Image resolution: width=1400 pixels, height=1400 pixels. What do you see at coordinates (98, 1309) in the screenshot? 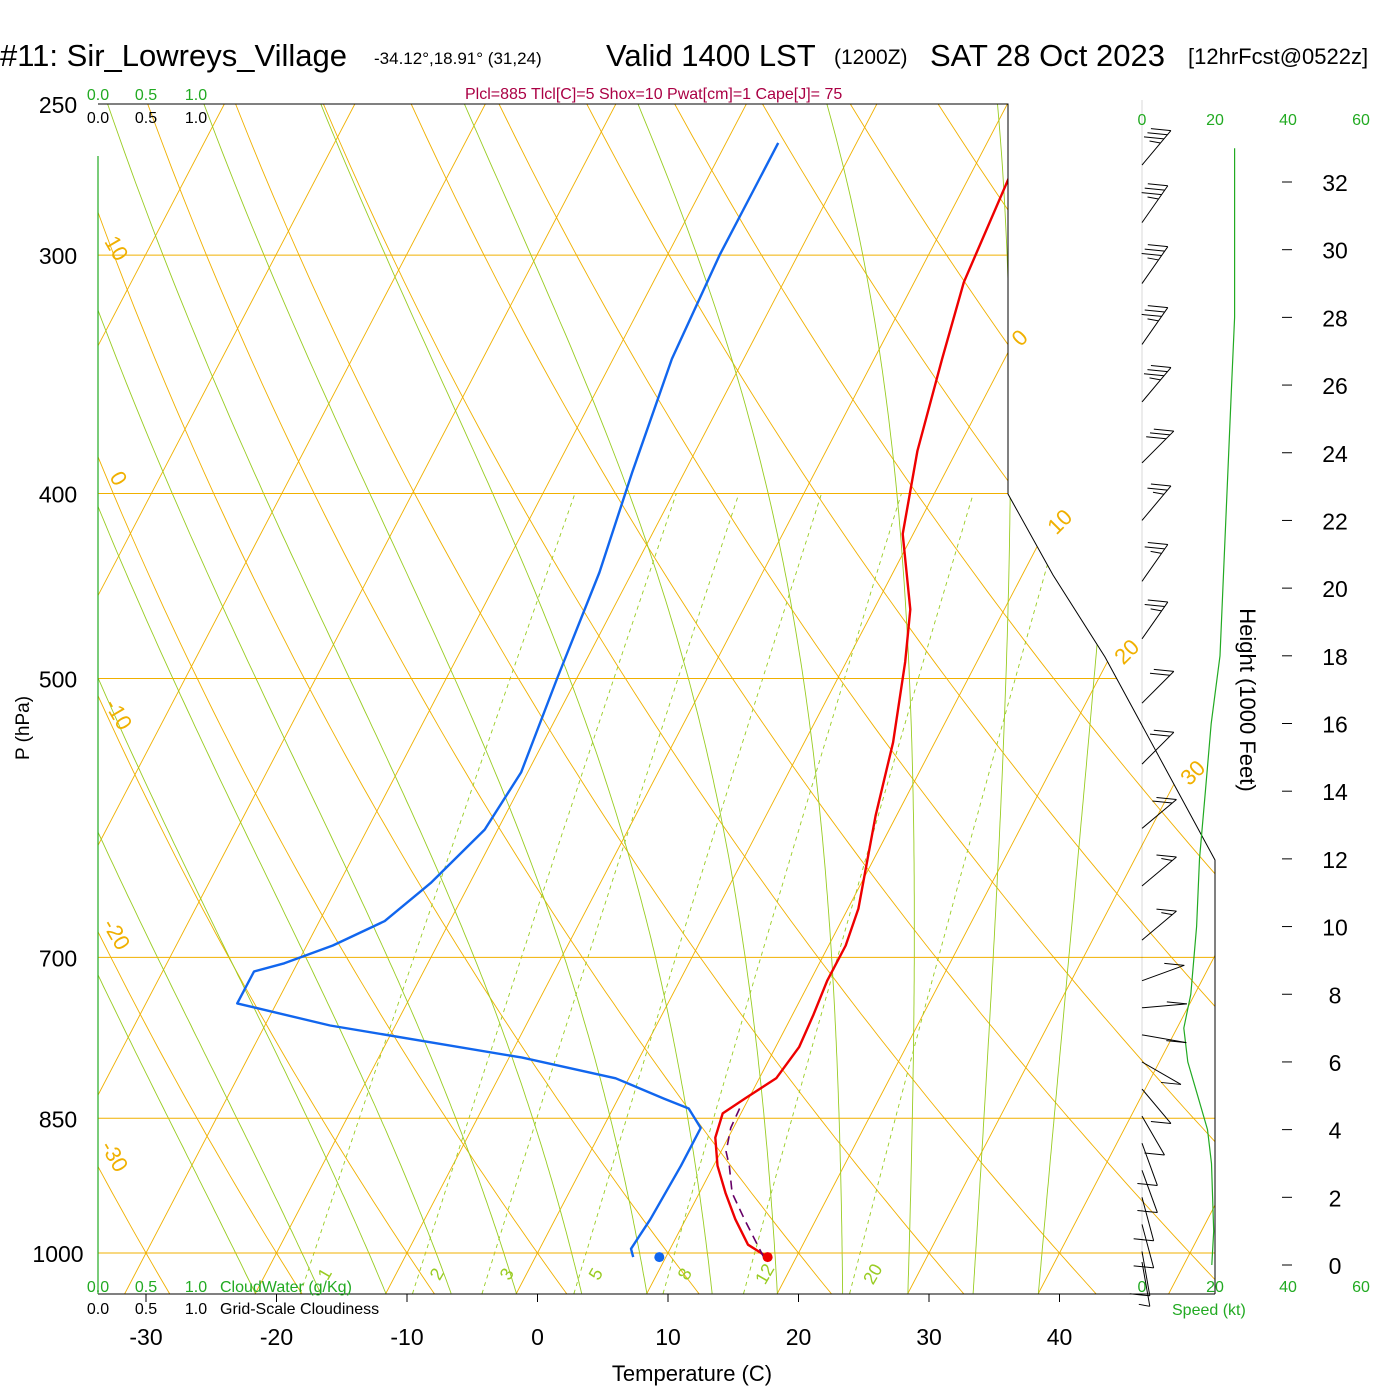
I see `cloudiness-bottom-tick: 0.0` at bounding box center [98, 1309].